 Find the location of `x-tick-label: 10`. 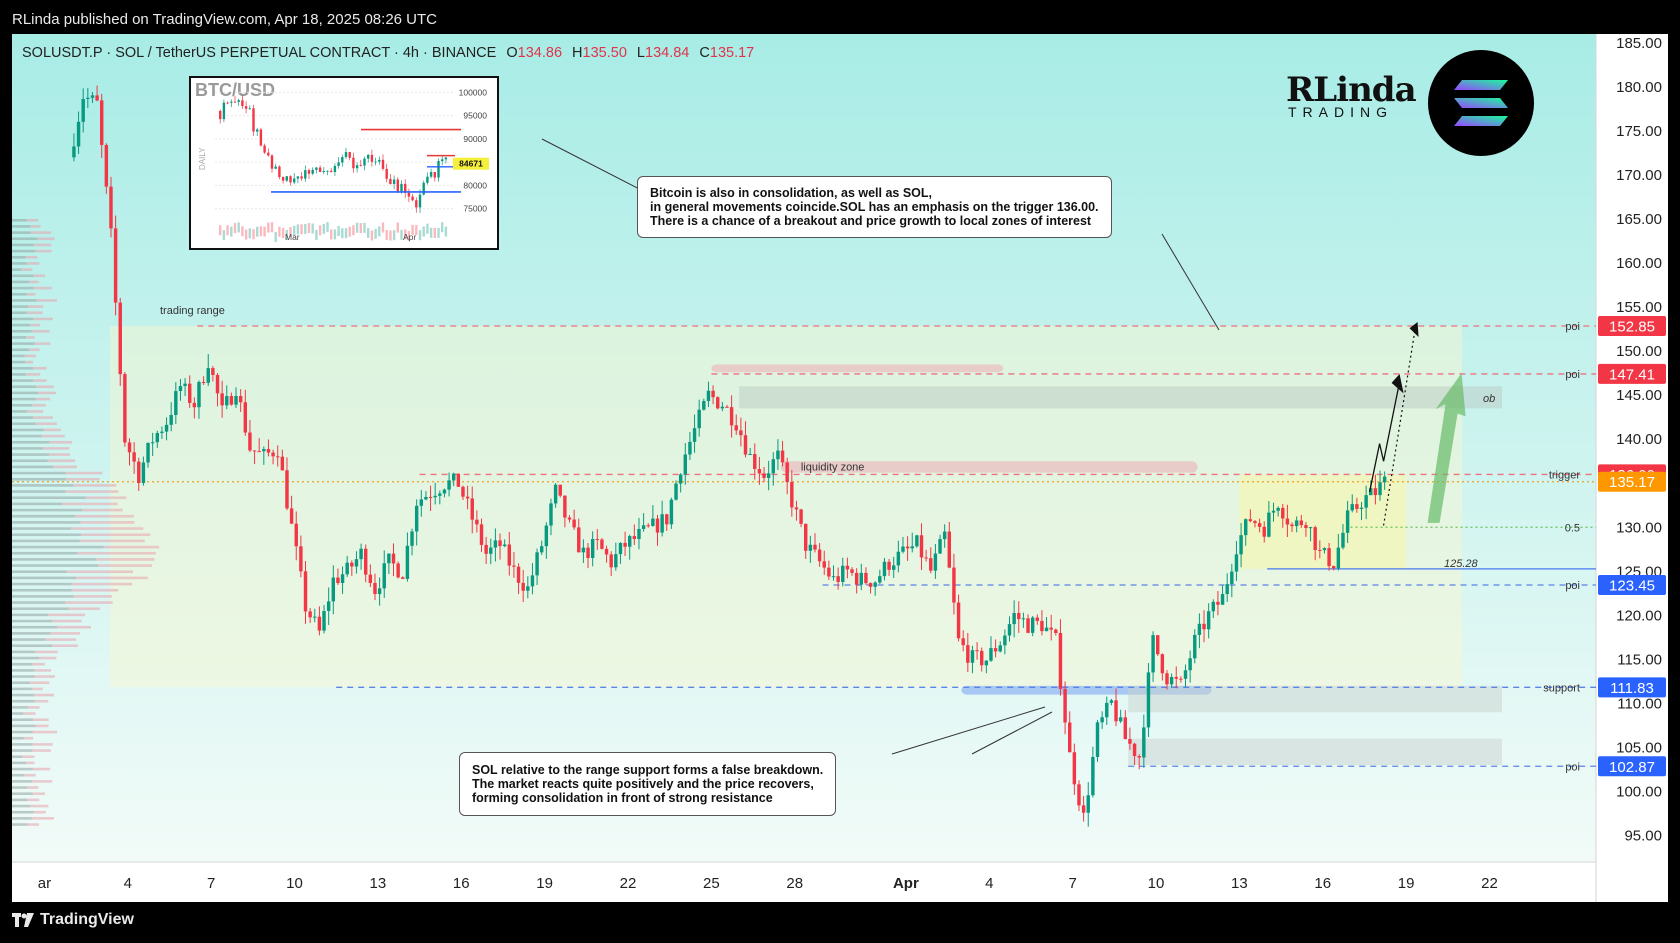

x-tick-label: 10 is located at coordinates (1156, 883).